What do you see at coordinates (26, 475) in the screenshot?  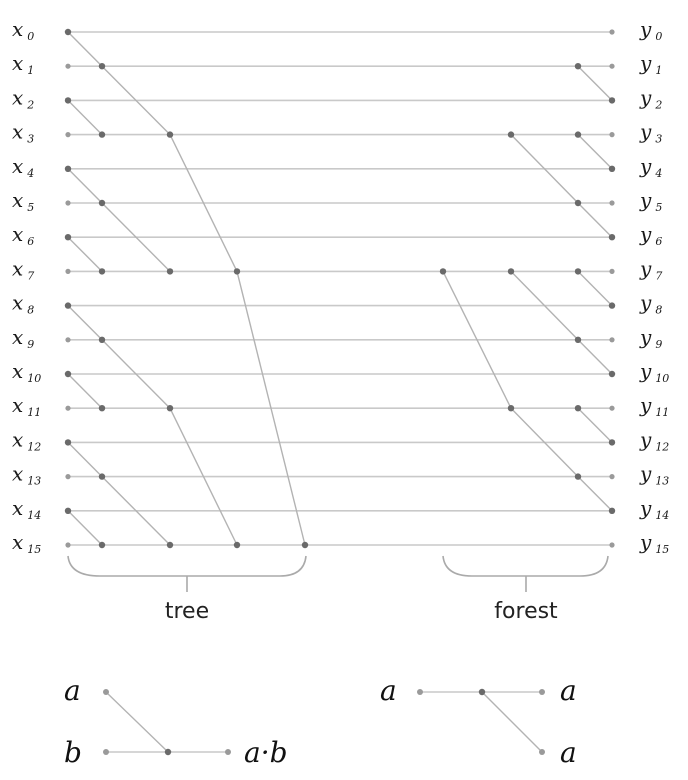 I see `input-label-13: x 13` at bounding box center [26, 475].